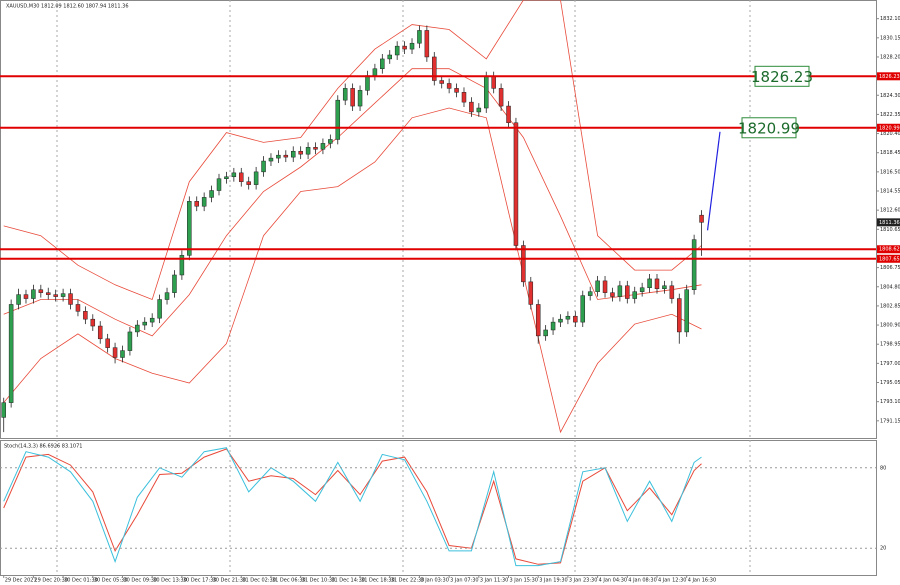  What do you see at coordinates (524, 581) in the screenshot?
I see `x-tick-label: 3 Jan 15:30` at bounding box center [524, 581].